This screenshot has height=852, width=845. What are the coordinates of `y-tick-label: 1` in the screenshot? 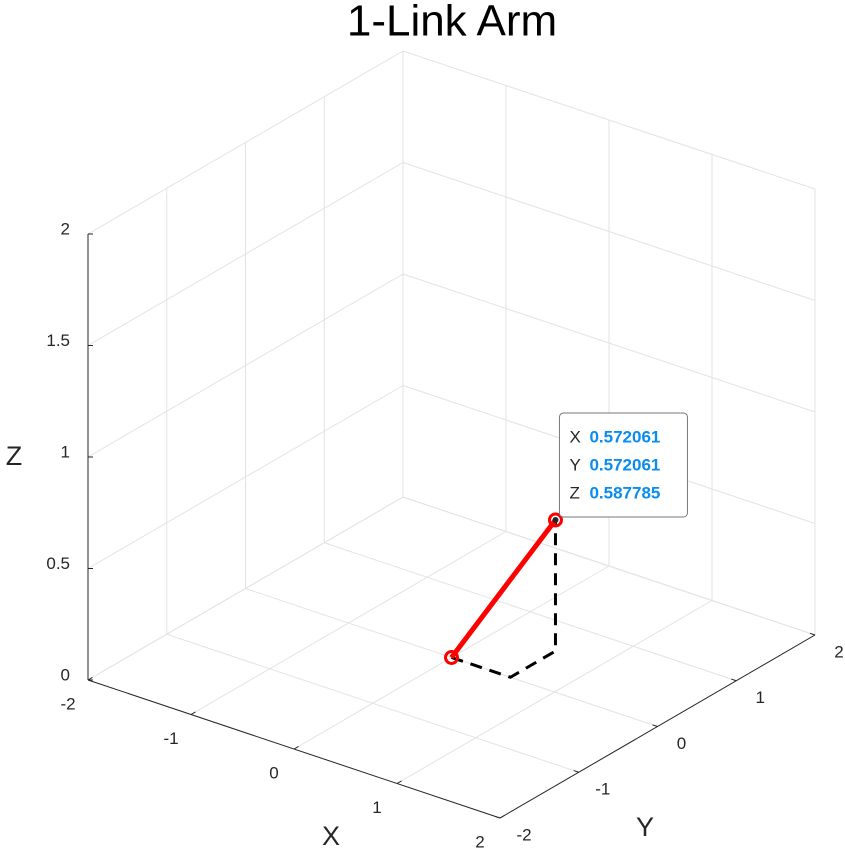 It's located at (760, 697).